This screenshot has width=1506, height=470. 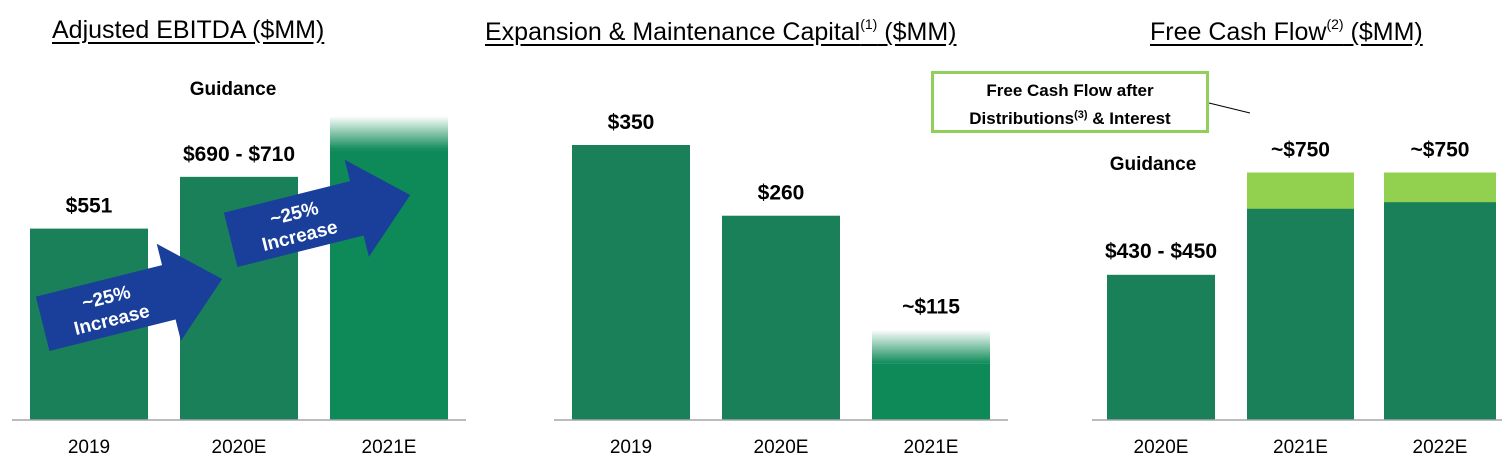 What do you see at coordinates (233, 89) in the screenshot?
I see `ebitda-guidance-label: Guidance` at bounding box center [233, 89].